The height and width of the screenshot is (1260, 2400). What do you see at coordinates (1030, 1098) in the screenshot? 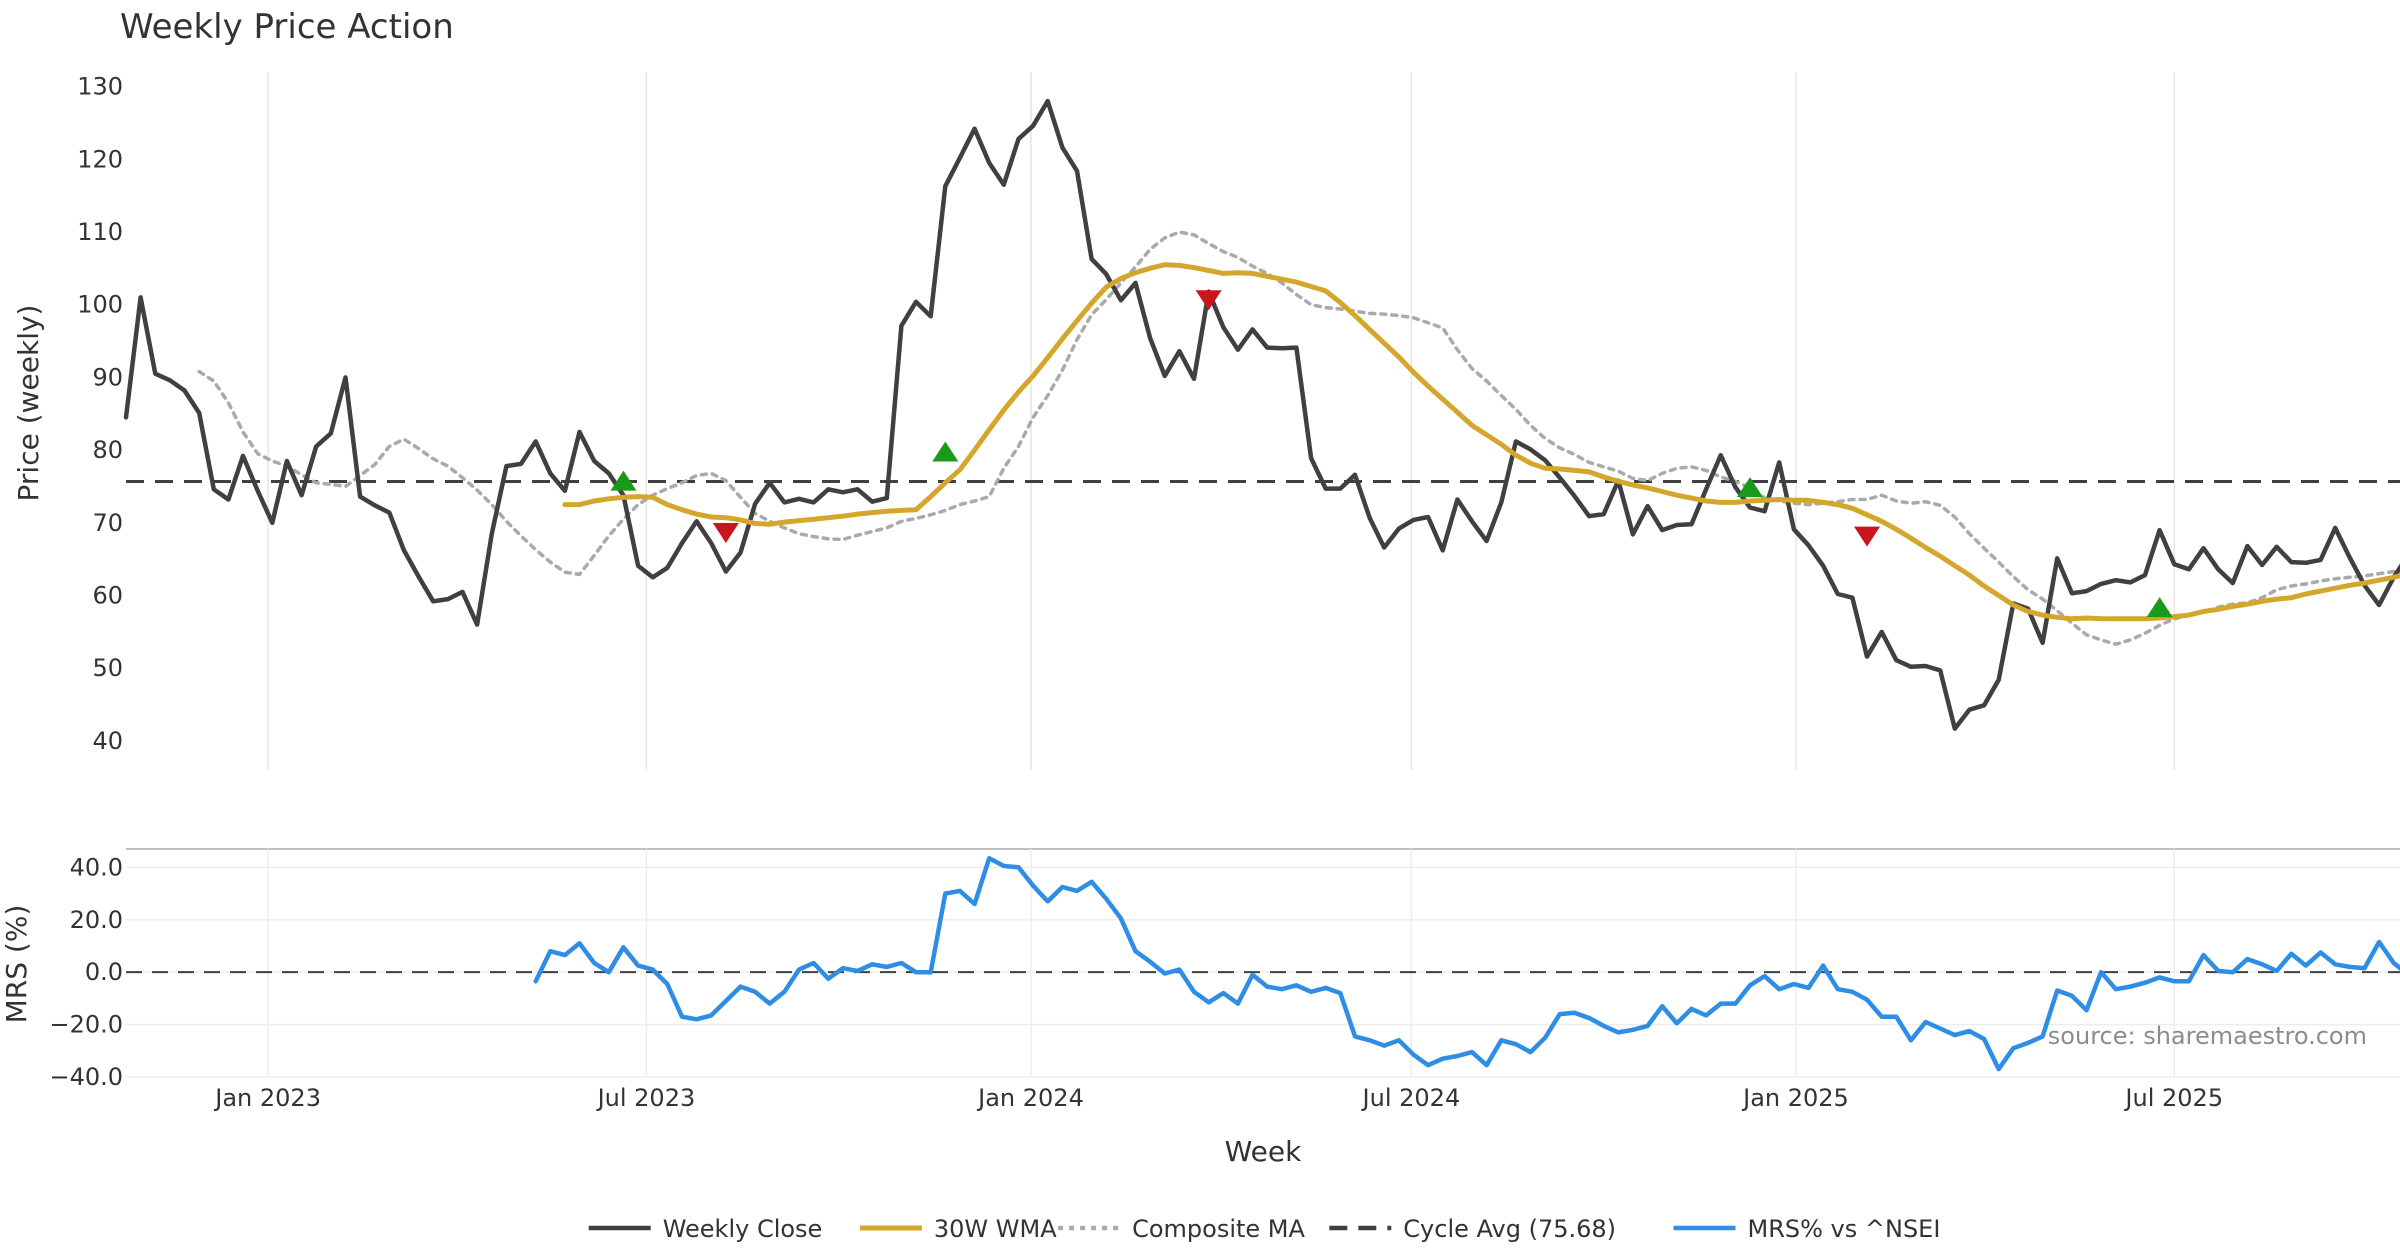
I see `x-tick-label: Jan 2024` at bounding box center [1030, 1098].